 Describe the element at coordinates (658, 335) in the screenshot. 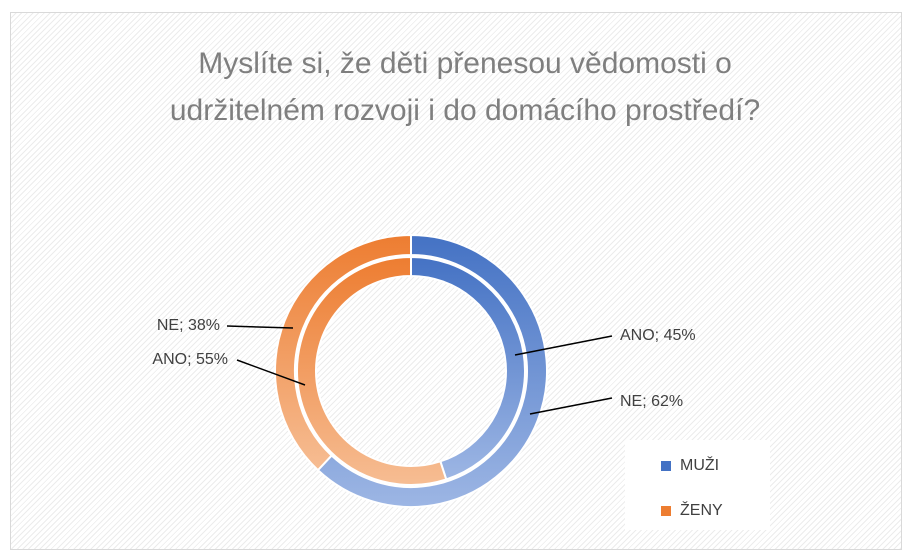

I see `data-label: ANO; 45%` at that location.